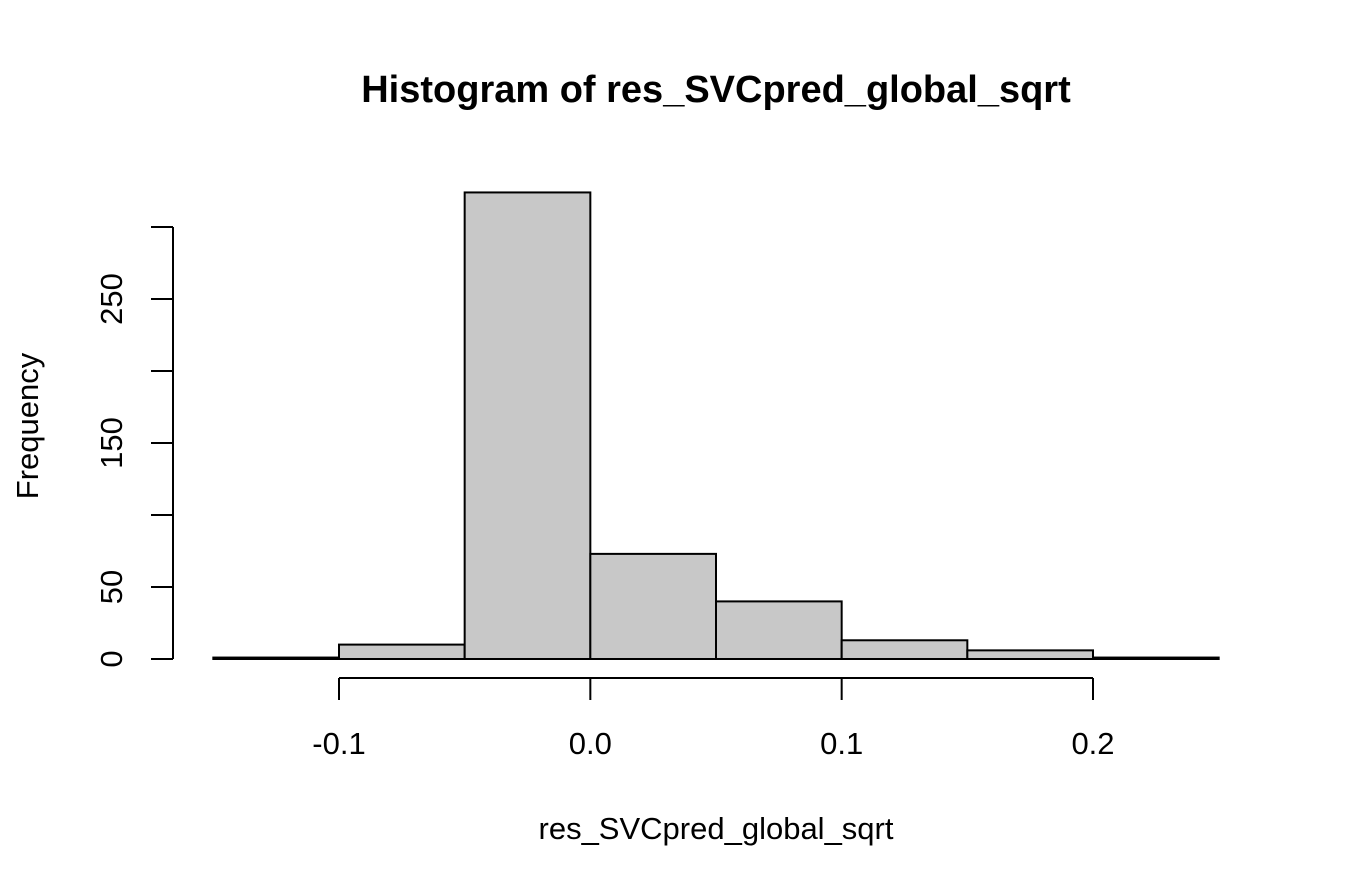  What do you see at coordinates (590, 743) in the screenshot?
I see `x-tick-label-1: 0.0` at bounding box center [590, 743].